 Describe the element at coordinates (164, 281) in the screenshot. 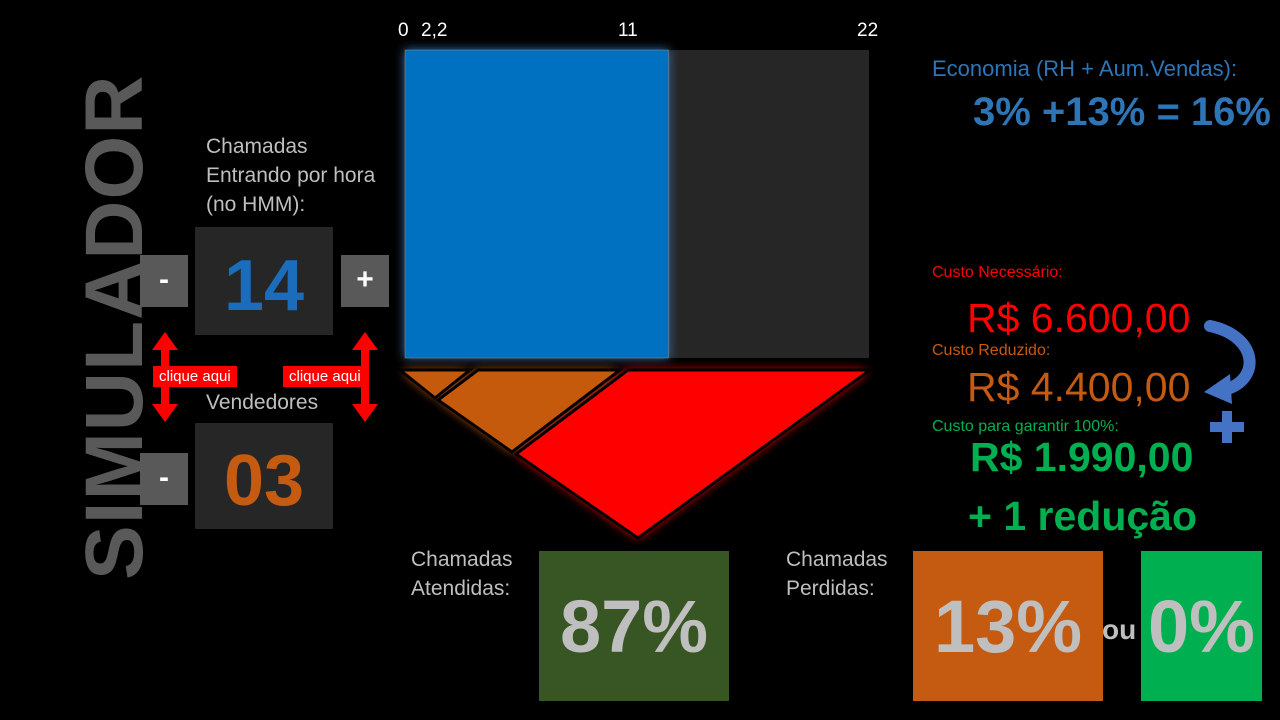

I see `calls-decrement-button: -` at that location.